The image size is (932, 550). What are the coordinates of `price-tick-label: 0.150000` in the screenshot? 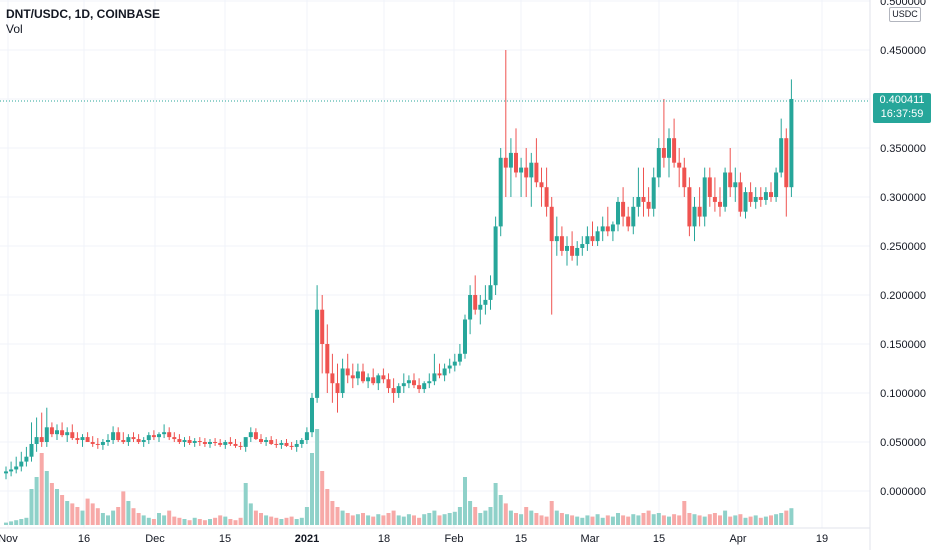 It's located at (903, 345).